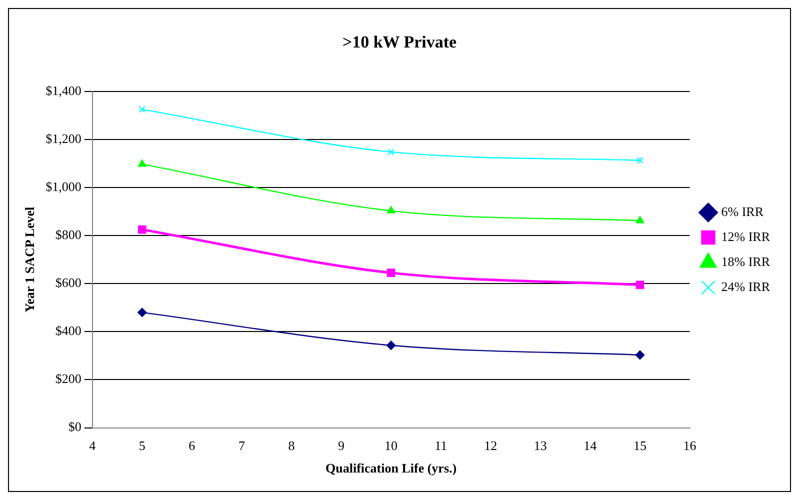 Image resolution: width=799 pixels, height=500 pixels. I want to click on y-axis-title: Year 1 SACP Level, so click(30, 259).